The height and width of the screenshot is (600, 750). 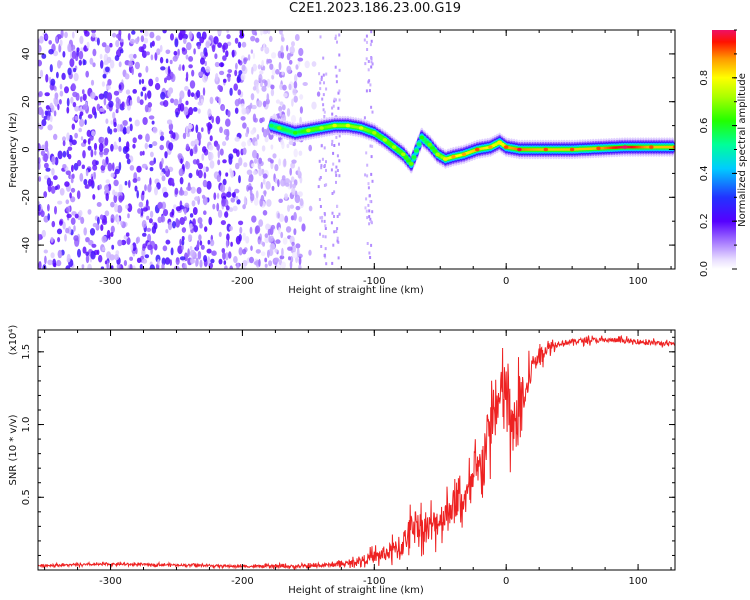 I want to click on signal-ridge, so click(x=471, y=144).